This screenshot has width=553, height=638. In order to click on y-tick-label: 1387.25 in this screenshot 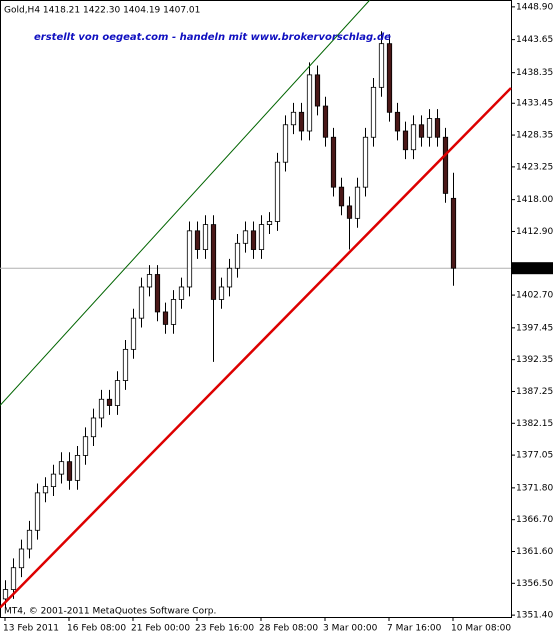, I will do `click(534, 392)`.